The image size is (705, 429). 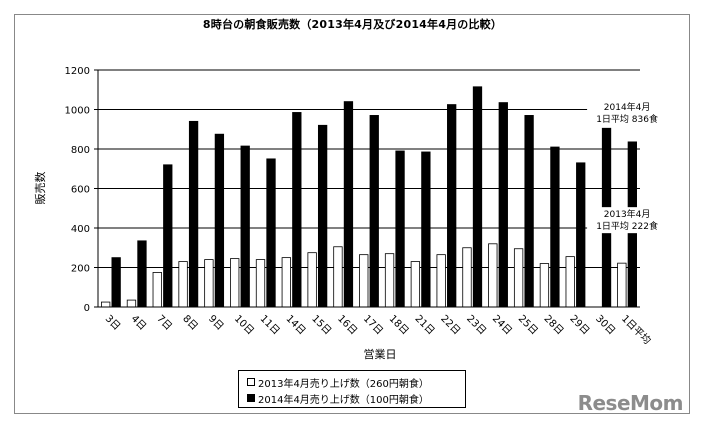 I want to click on annotation-line2: 1日平均 836食, so click(x=627, y=119).